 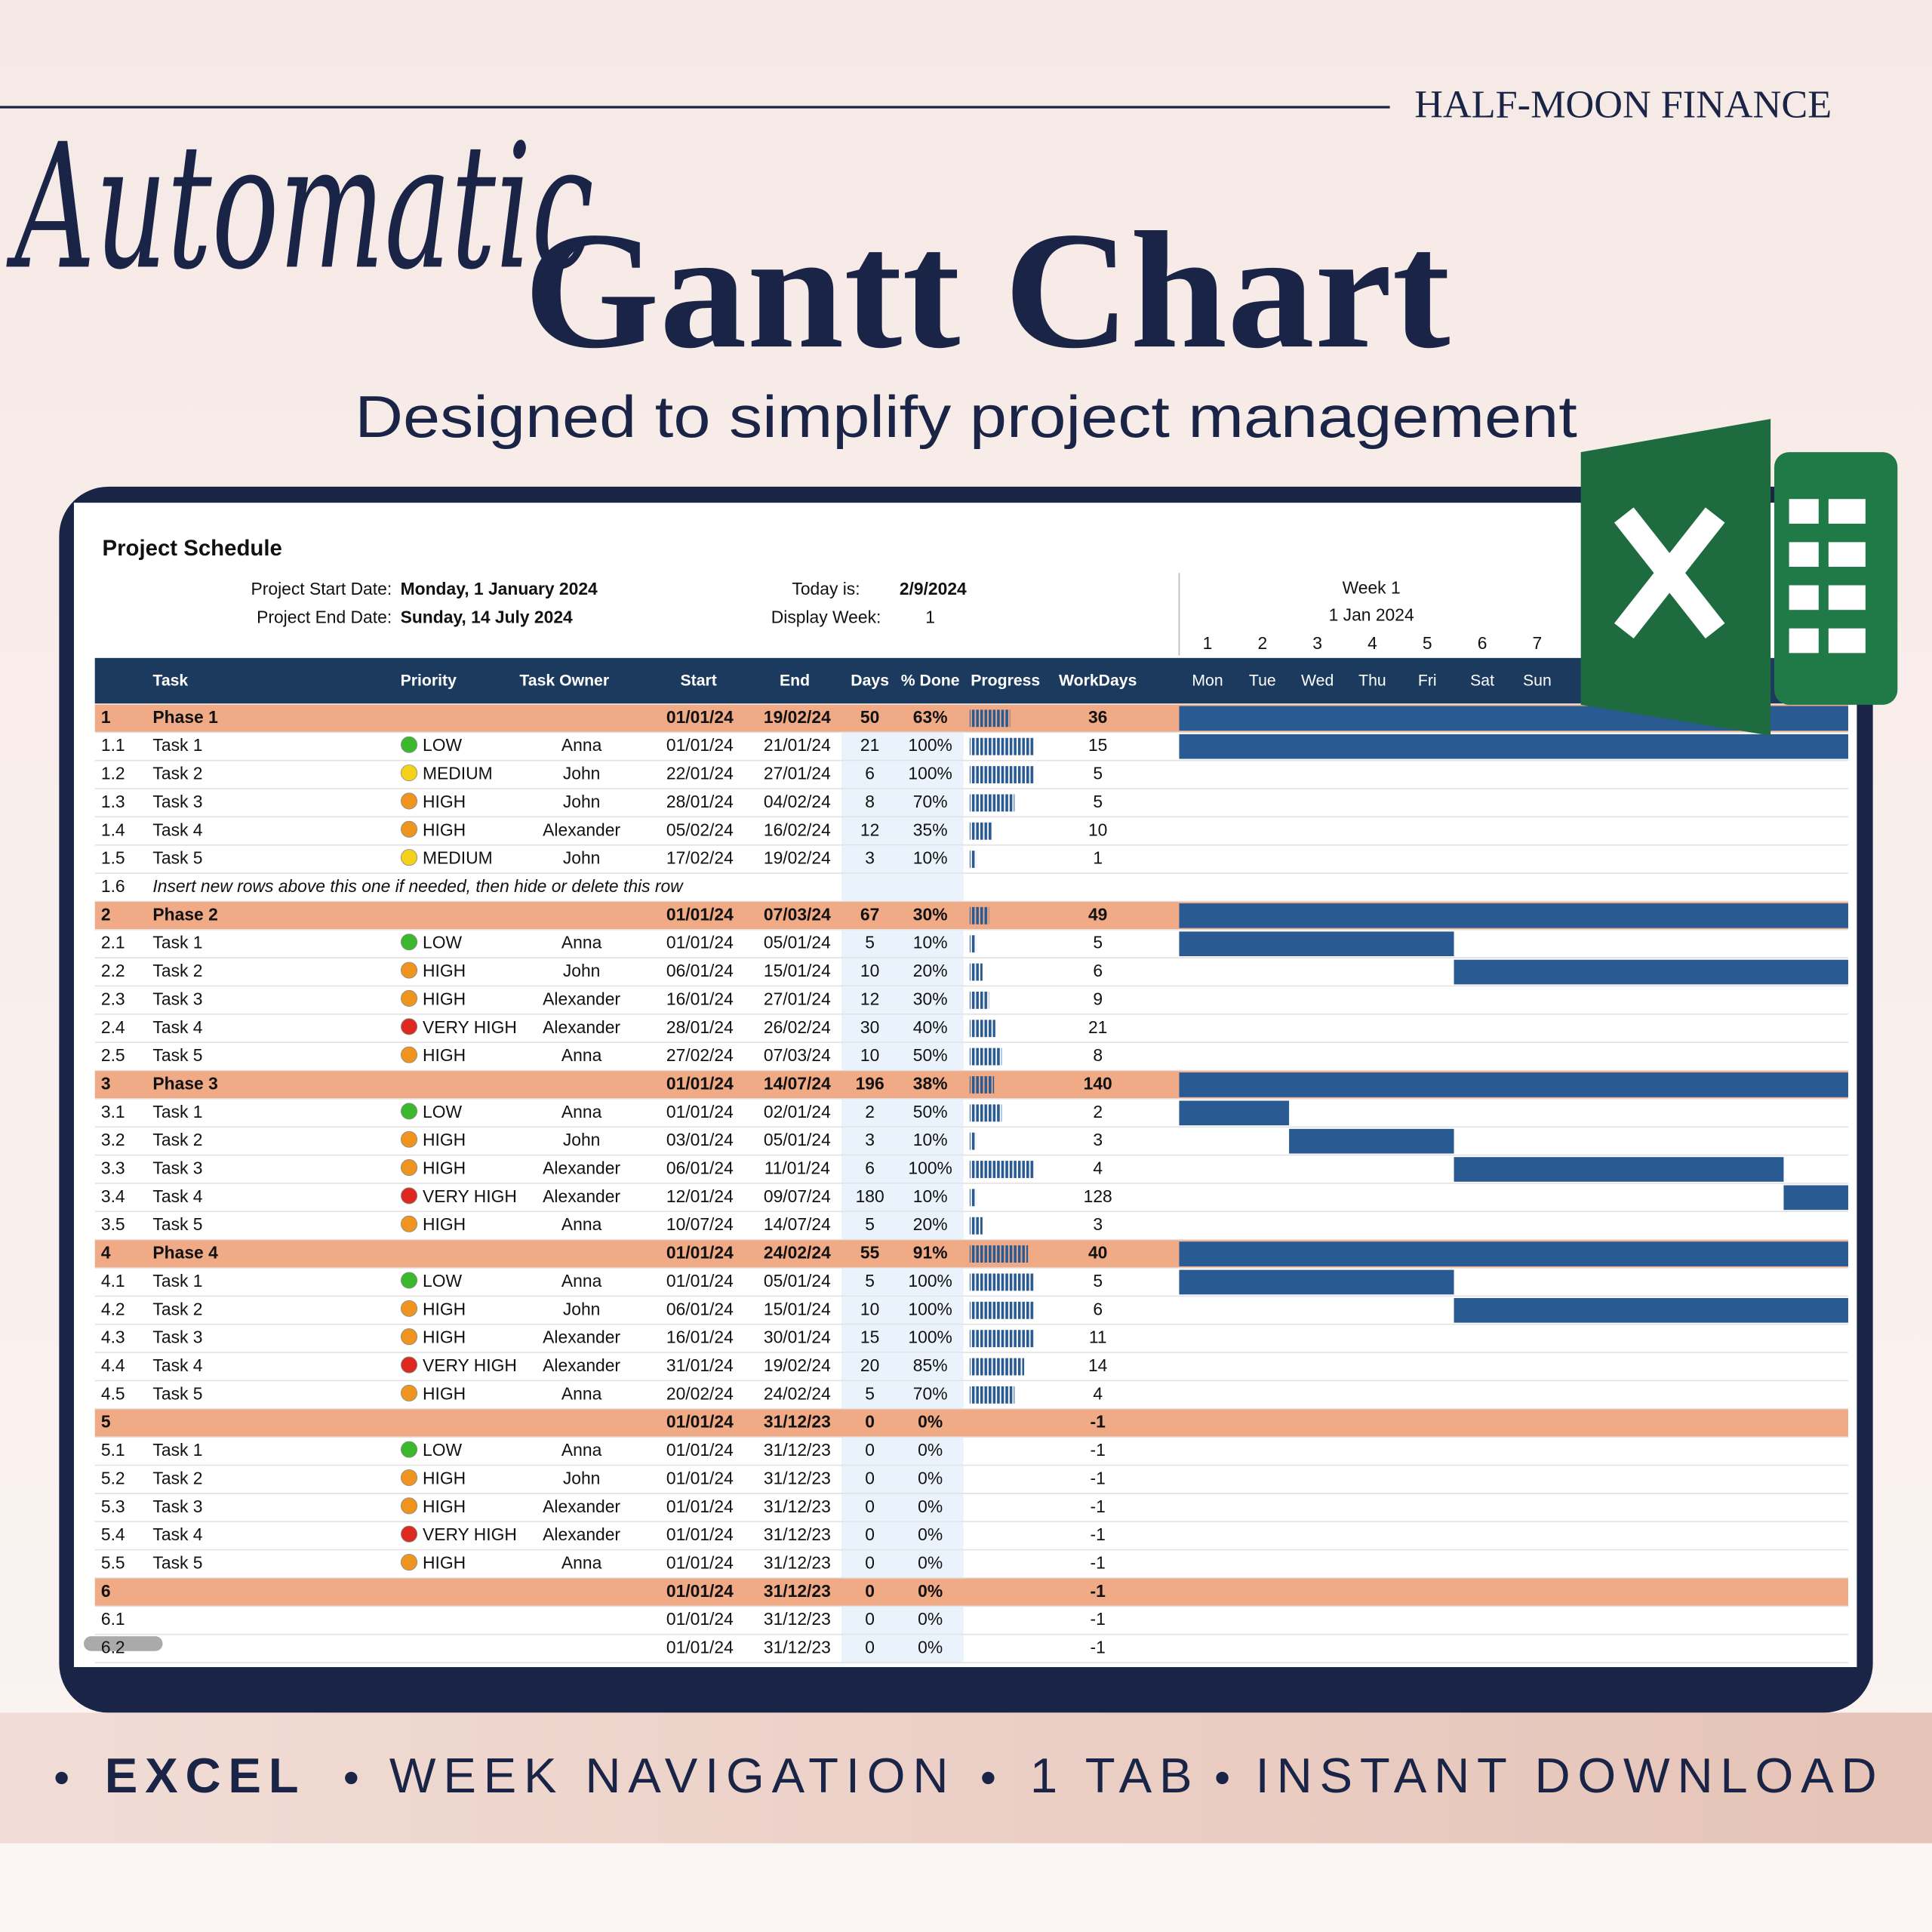 I want to click on cell-done: 50%, so click(x=930, y=1111).